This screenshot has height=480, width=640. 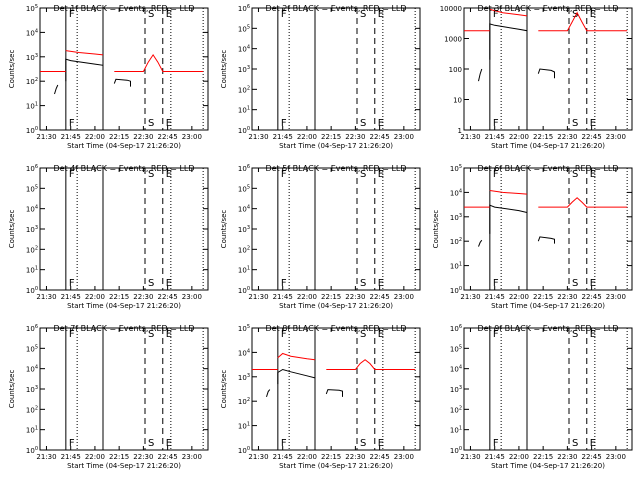 What do you see at coordinates (457, 101) in the screenshot?
I see `y-tick-label: 10` at bounding box center [457, 101].